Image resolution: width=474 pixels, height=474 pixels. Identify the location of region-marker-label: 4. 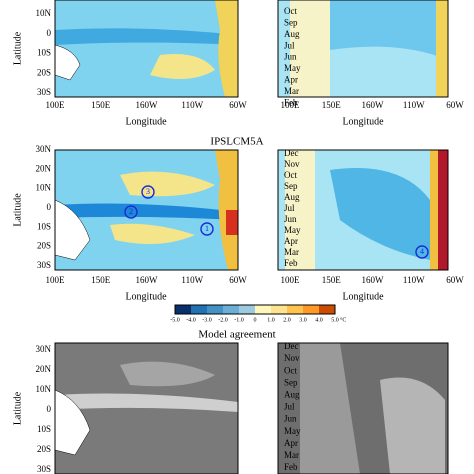
(422, 251).